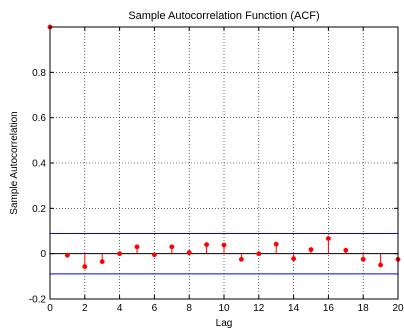 This screenshot has width=404, height=331. Describe the element at coordinates (85, 308) in the screenshot. I see `x-tick-label: 2` at that location.